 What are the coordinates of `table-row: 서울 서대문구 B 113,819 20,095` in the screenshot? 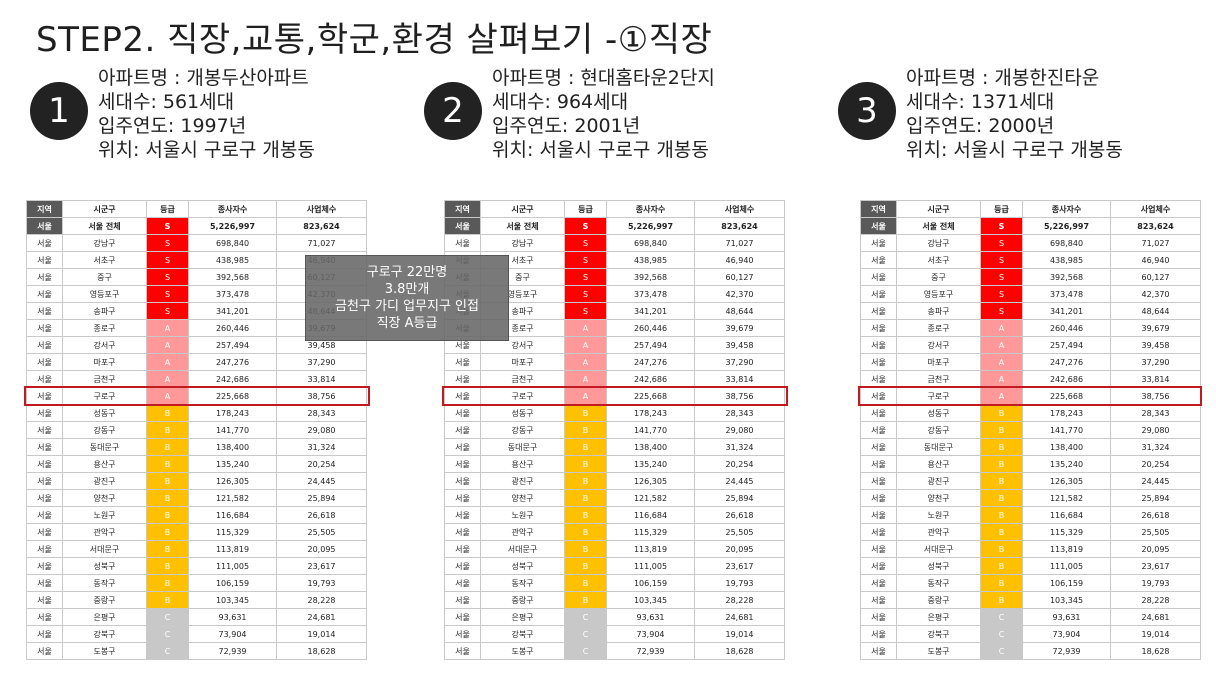 It's located at (196, 549).